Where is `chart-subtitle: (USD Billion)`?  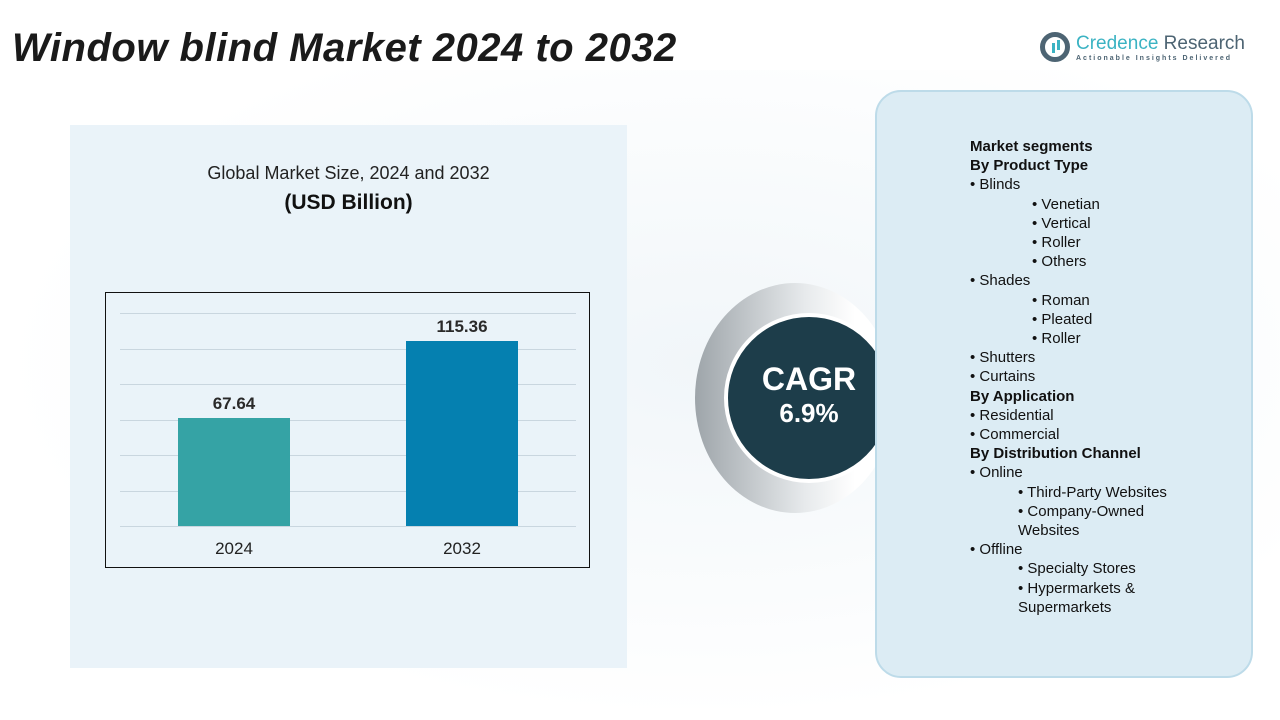
chart-subtitle: (USD Billion) is located at coordinates (348, 202).